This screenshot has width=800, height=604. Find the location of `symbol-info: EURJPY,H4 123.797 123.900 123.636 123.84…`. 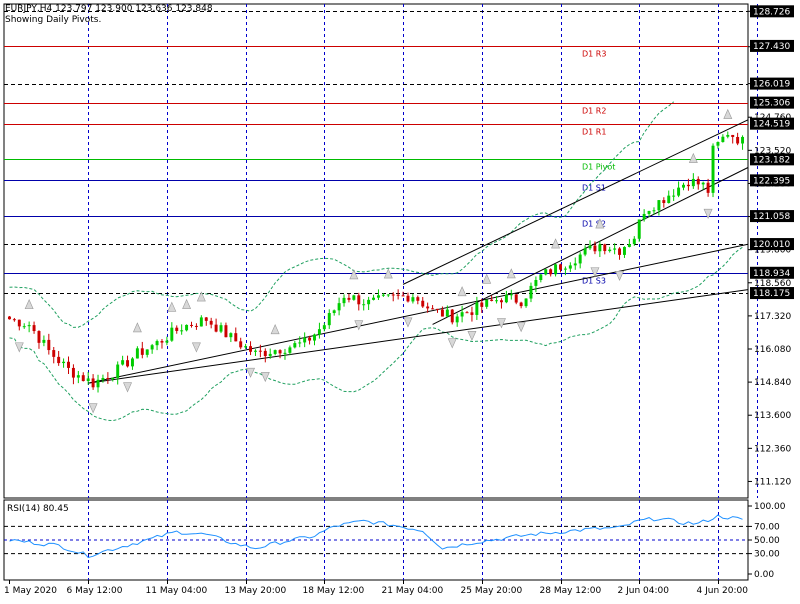

symbol-info: EURJPY,H4 123.797 123.900 123.636 123.84… is located at coordinates (109, 9).